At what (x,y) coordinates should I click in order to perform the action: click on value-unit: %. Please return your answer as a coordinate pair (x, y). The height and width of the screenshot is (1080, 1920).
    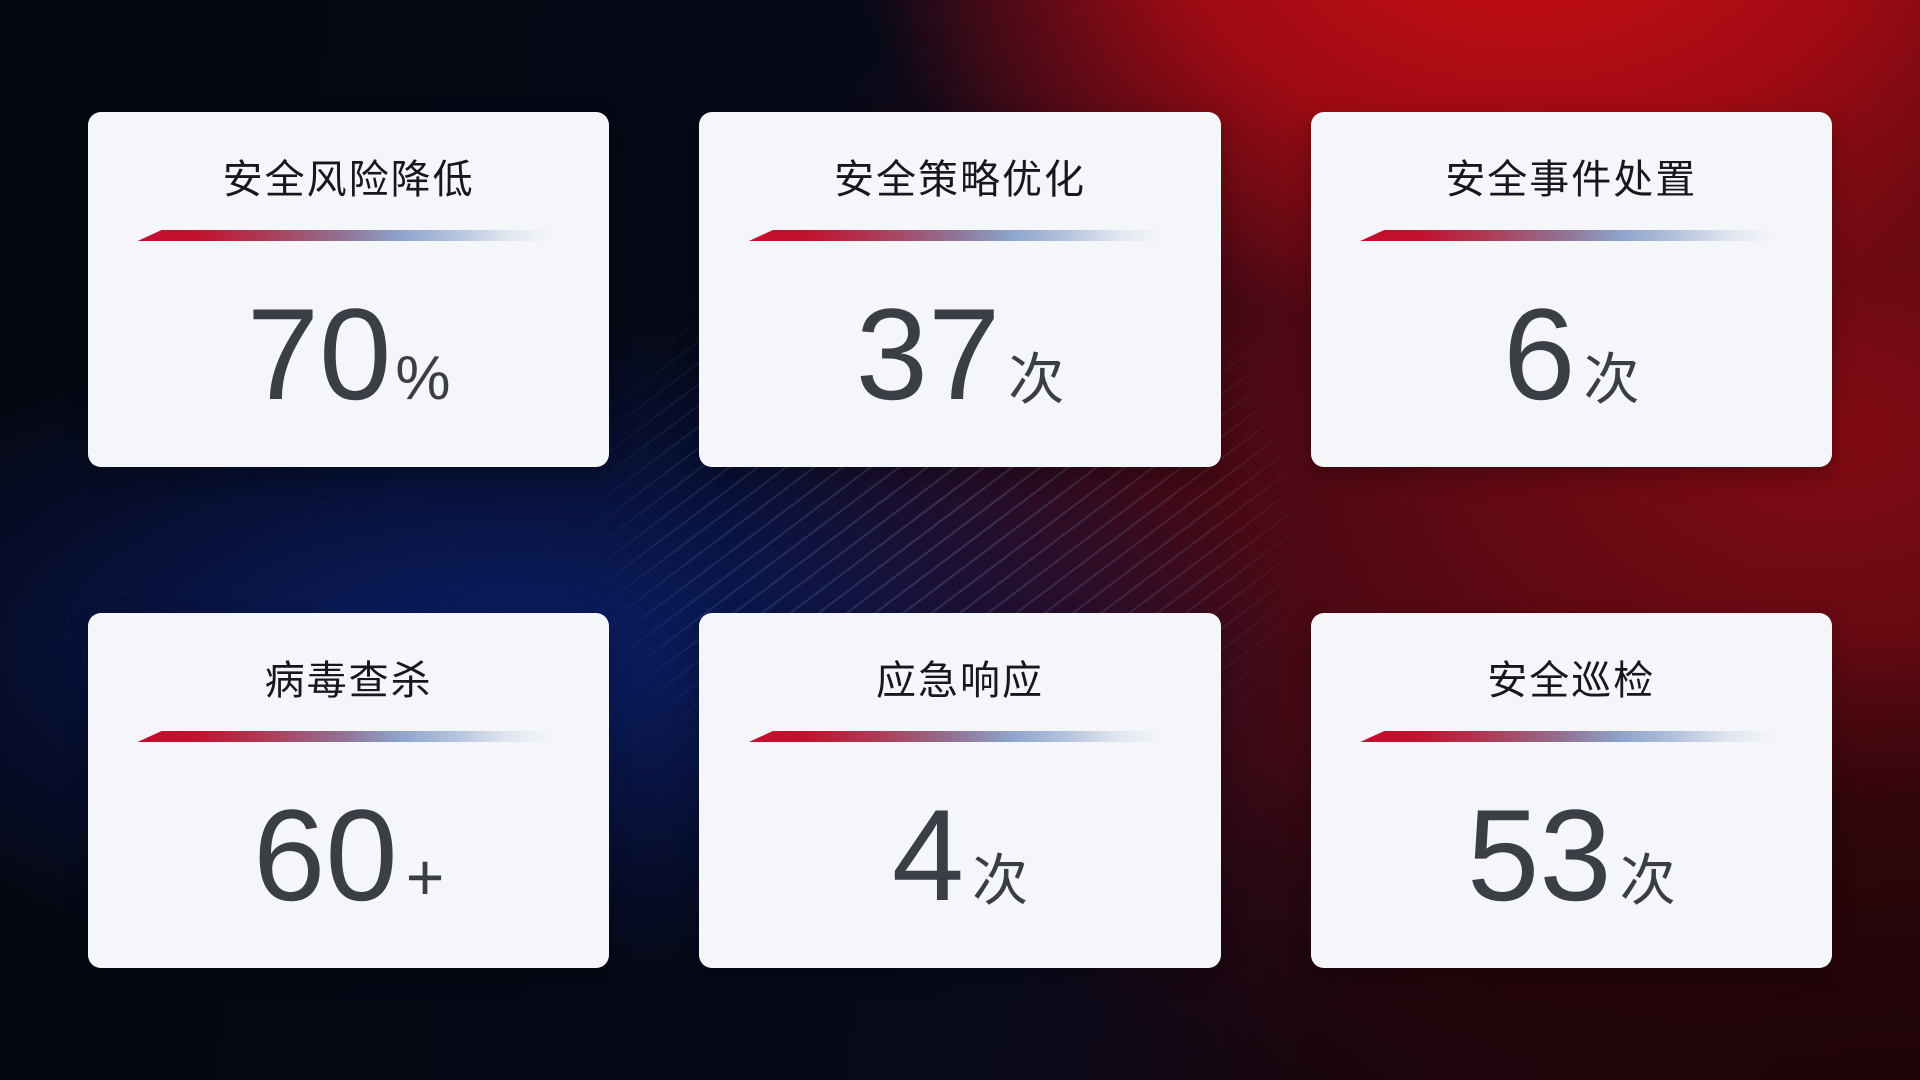
    Looking at the image, I should click on (423, 378).